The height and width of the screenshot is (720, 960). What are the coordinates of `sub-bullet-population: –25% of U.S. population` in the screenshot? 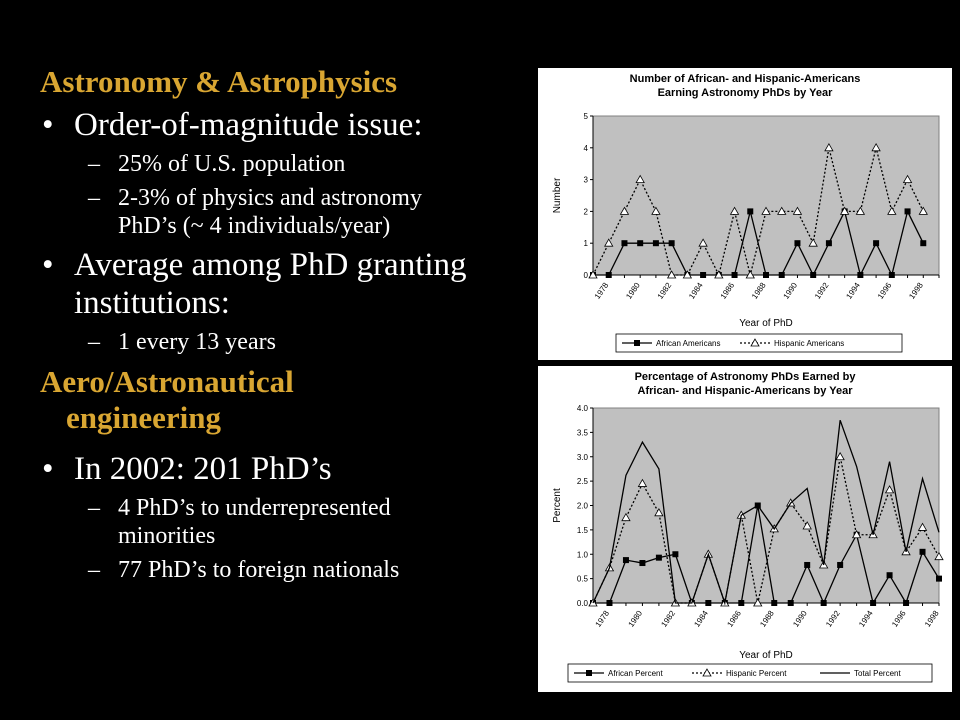 It's located at (217, 164).